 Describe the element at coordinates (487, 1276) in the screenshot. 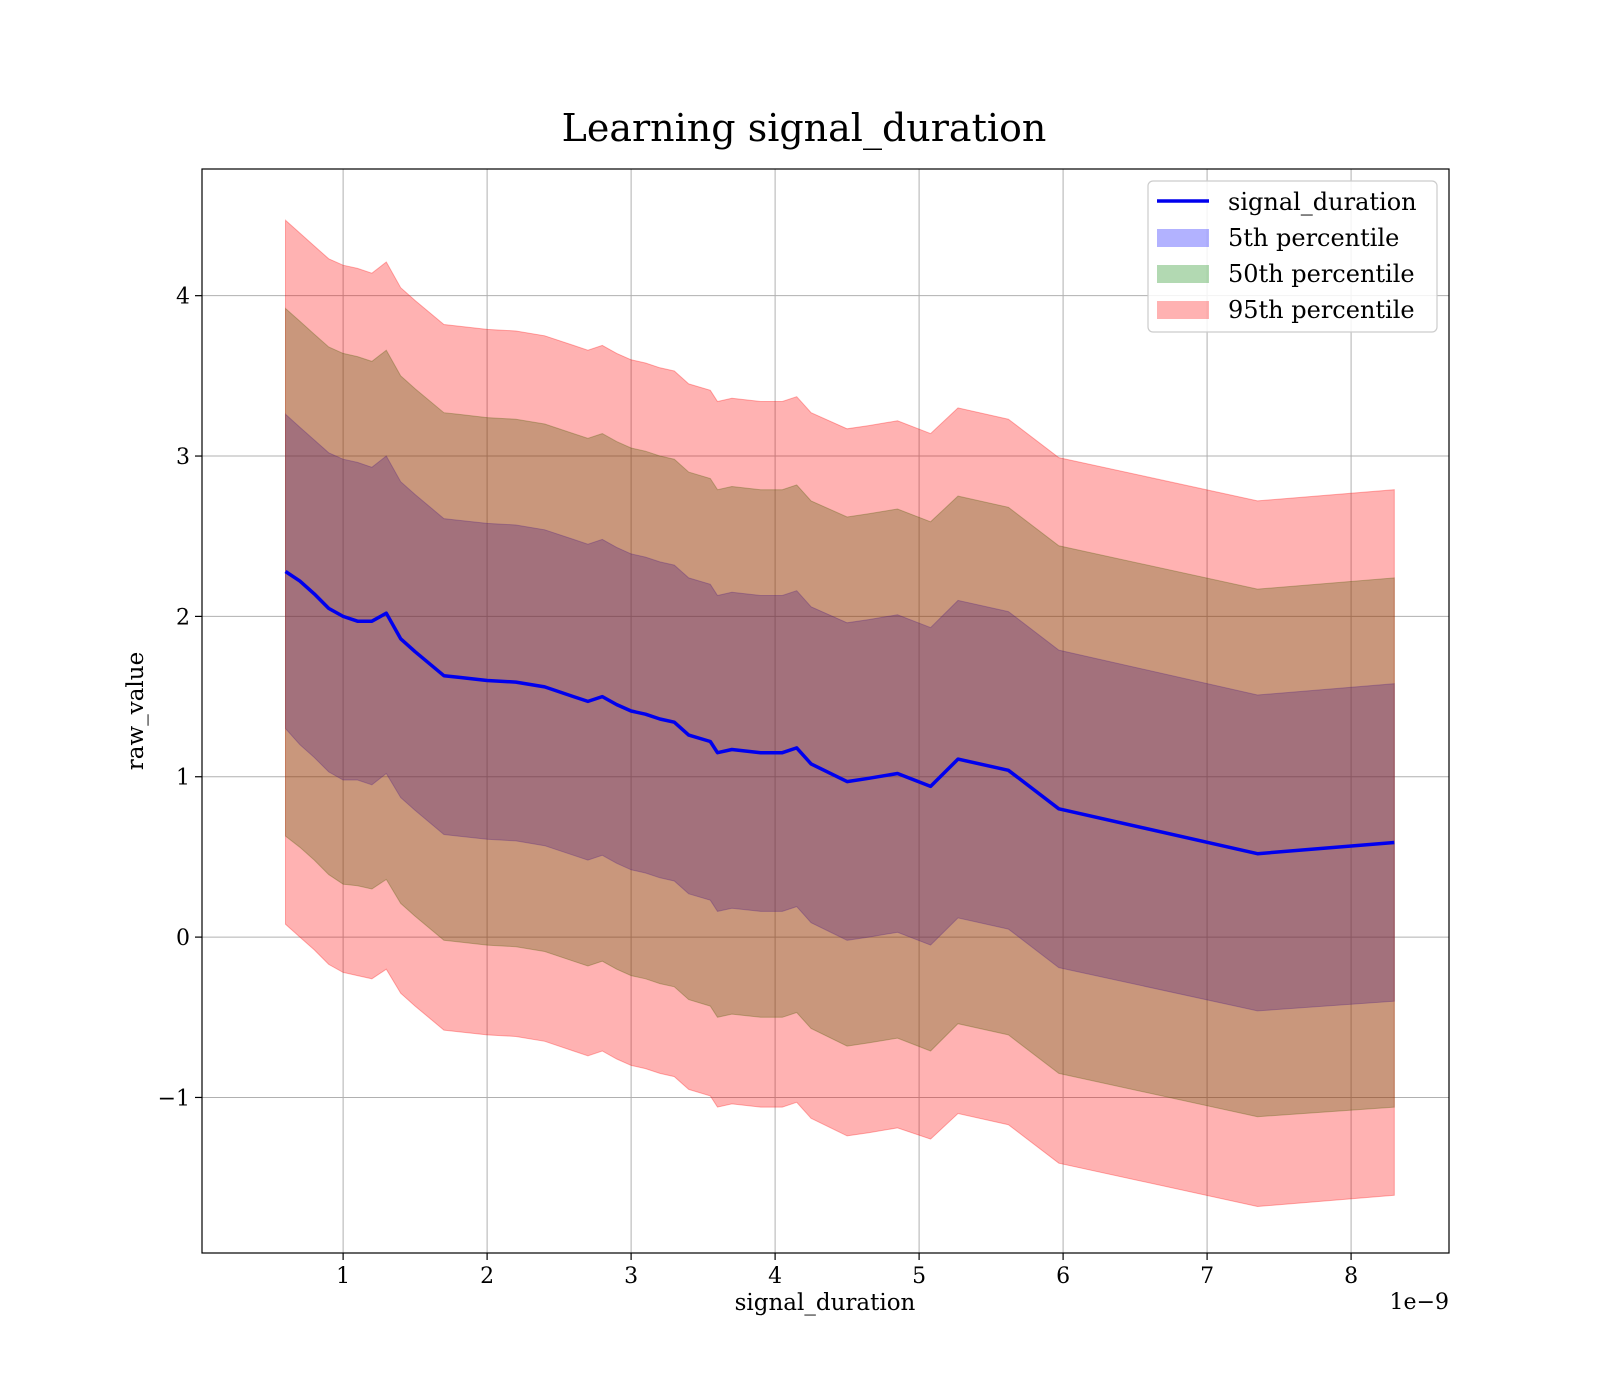

I see `x-tick-label: 2` at that location.